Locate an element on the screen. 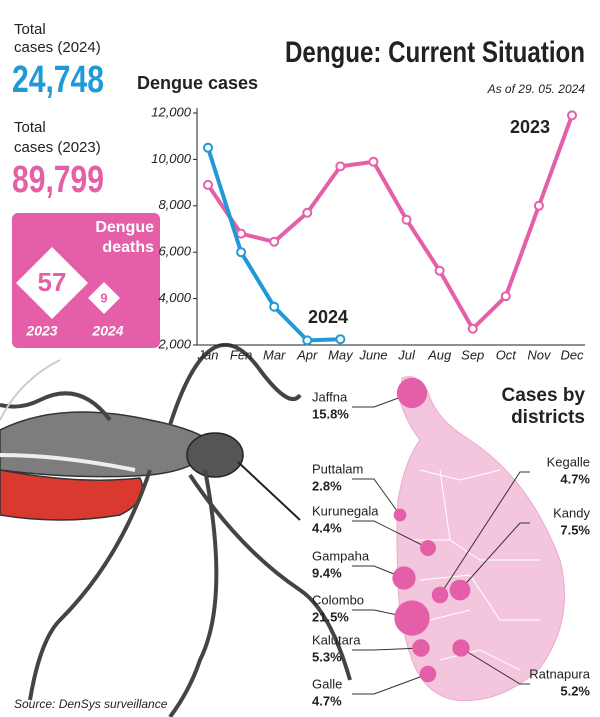  x-tick-label: Oct is located at coordinates (507, 354).